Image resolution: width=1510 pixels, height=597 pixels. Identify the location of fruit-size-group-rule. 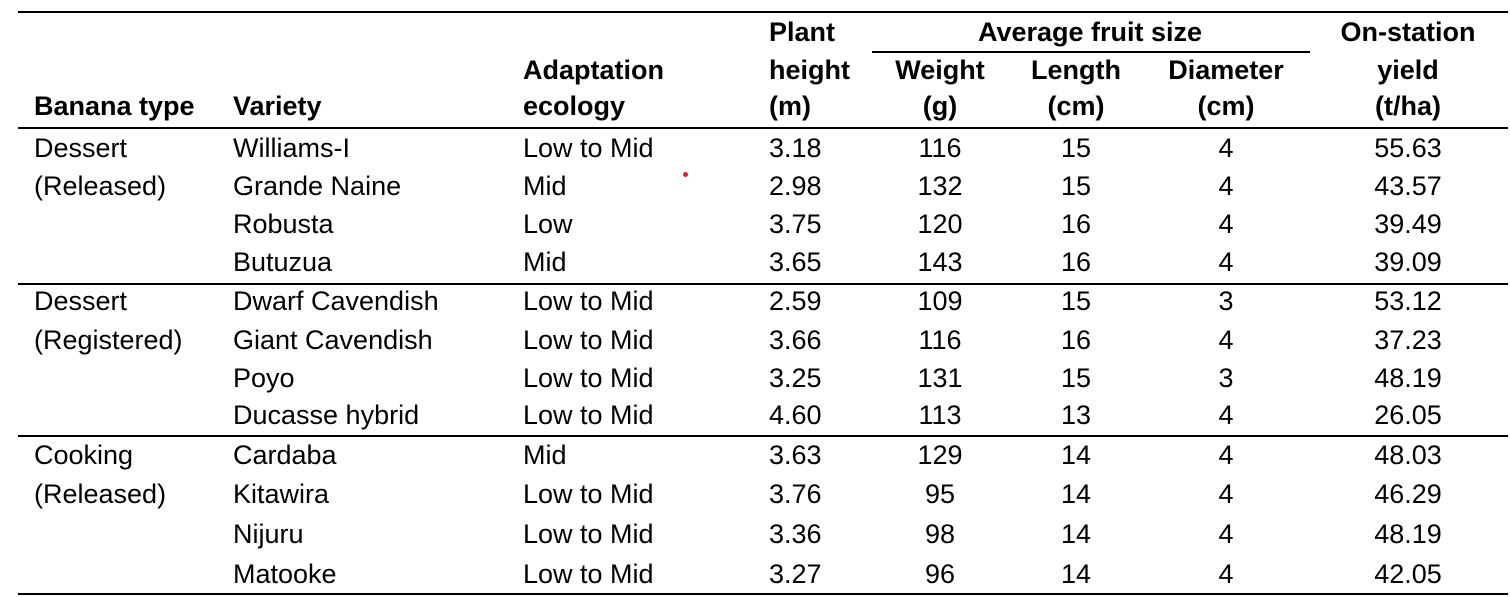
(1091, 52).